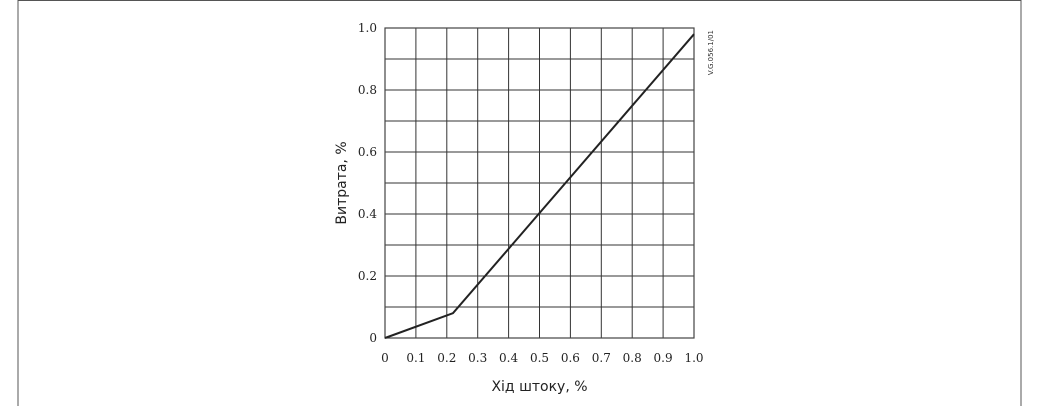  Describe the element at coordinates (711, 52) in the screenshot. I see `drawing-code-annotation: V.G.056.1/01` at that location.